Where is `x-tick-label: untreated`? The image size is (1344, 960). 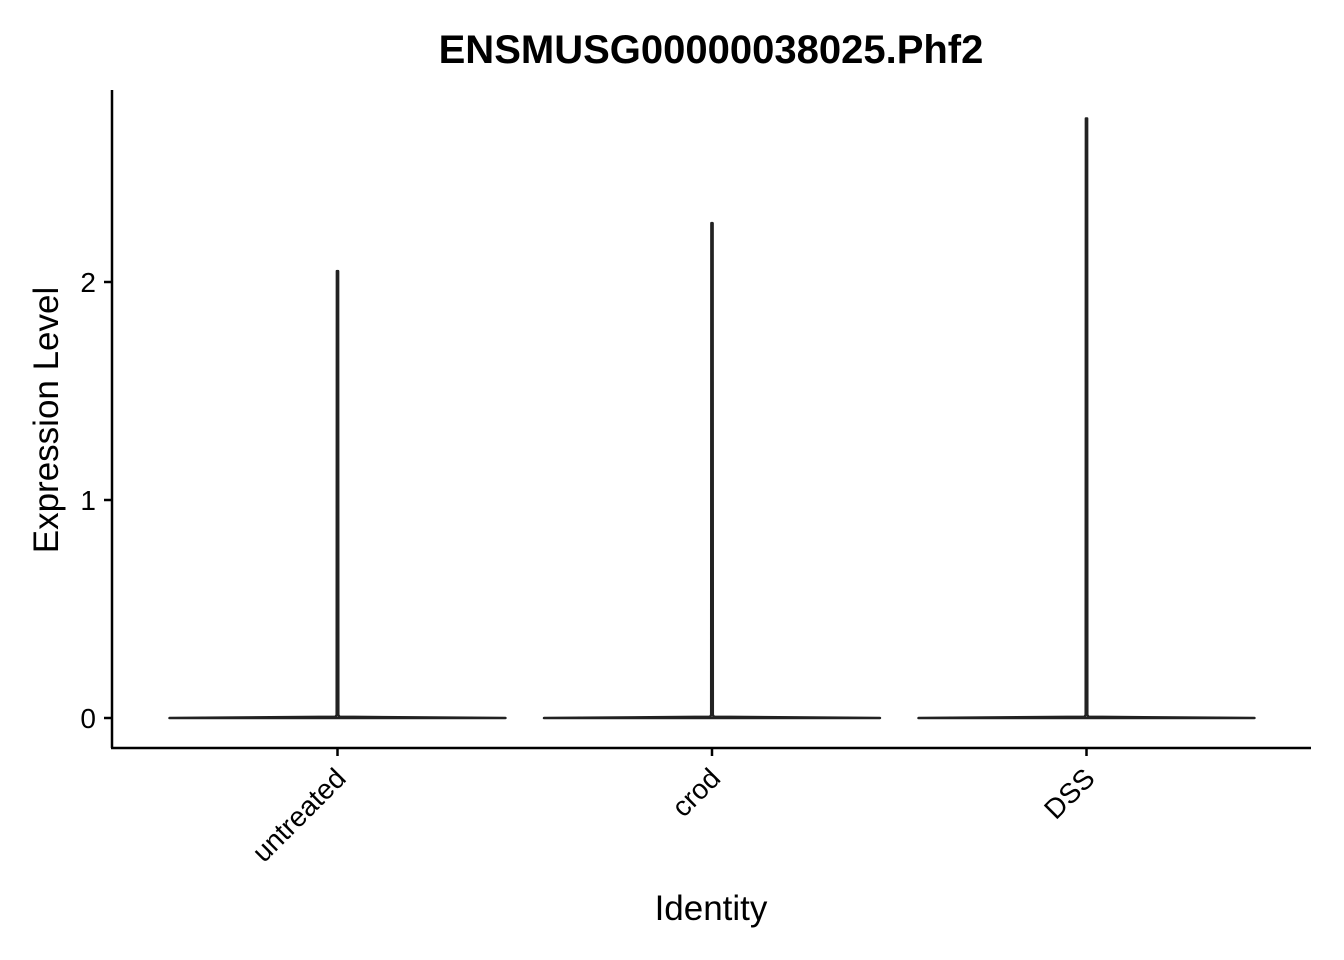 x-tick-label: untreated is located at coordinates (299, 815).